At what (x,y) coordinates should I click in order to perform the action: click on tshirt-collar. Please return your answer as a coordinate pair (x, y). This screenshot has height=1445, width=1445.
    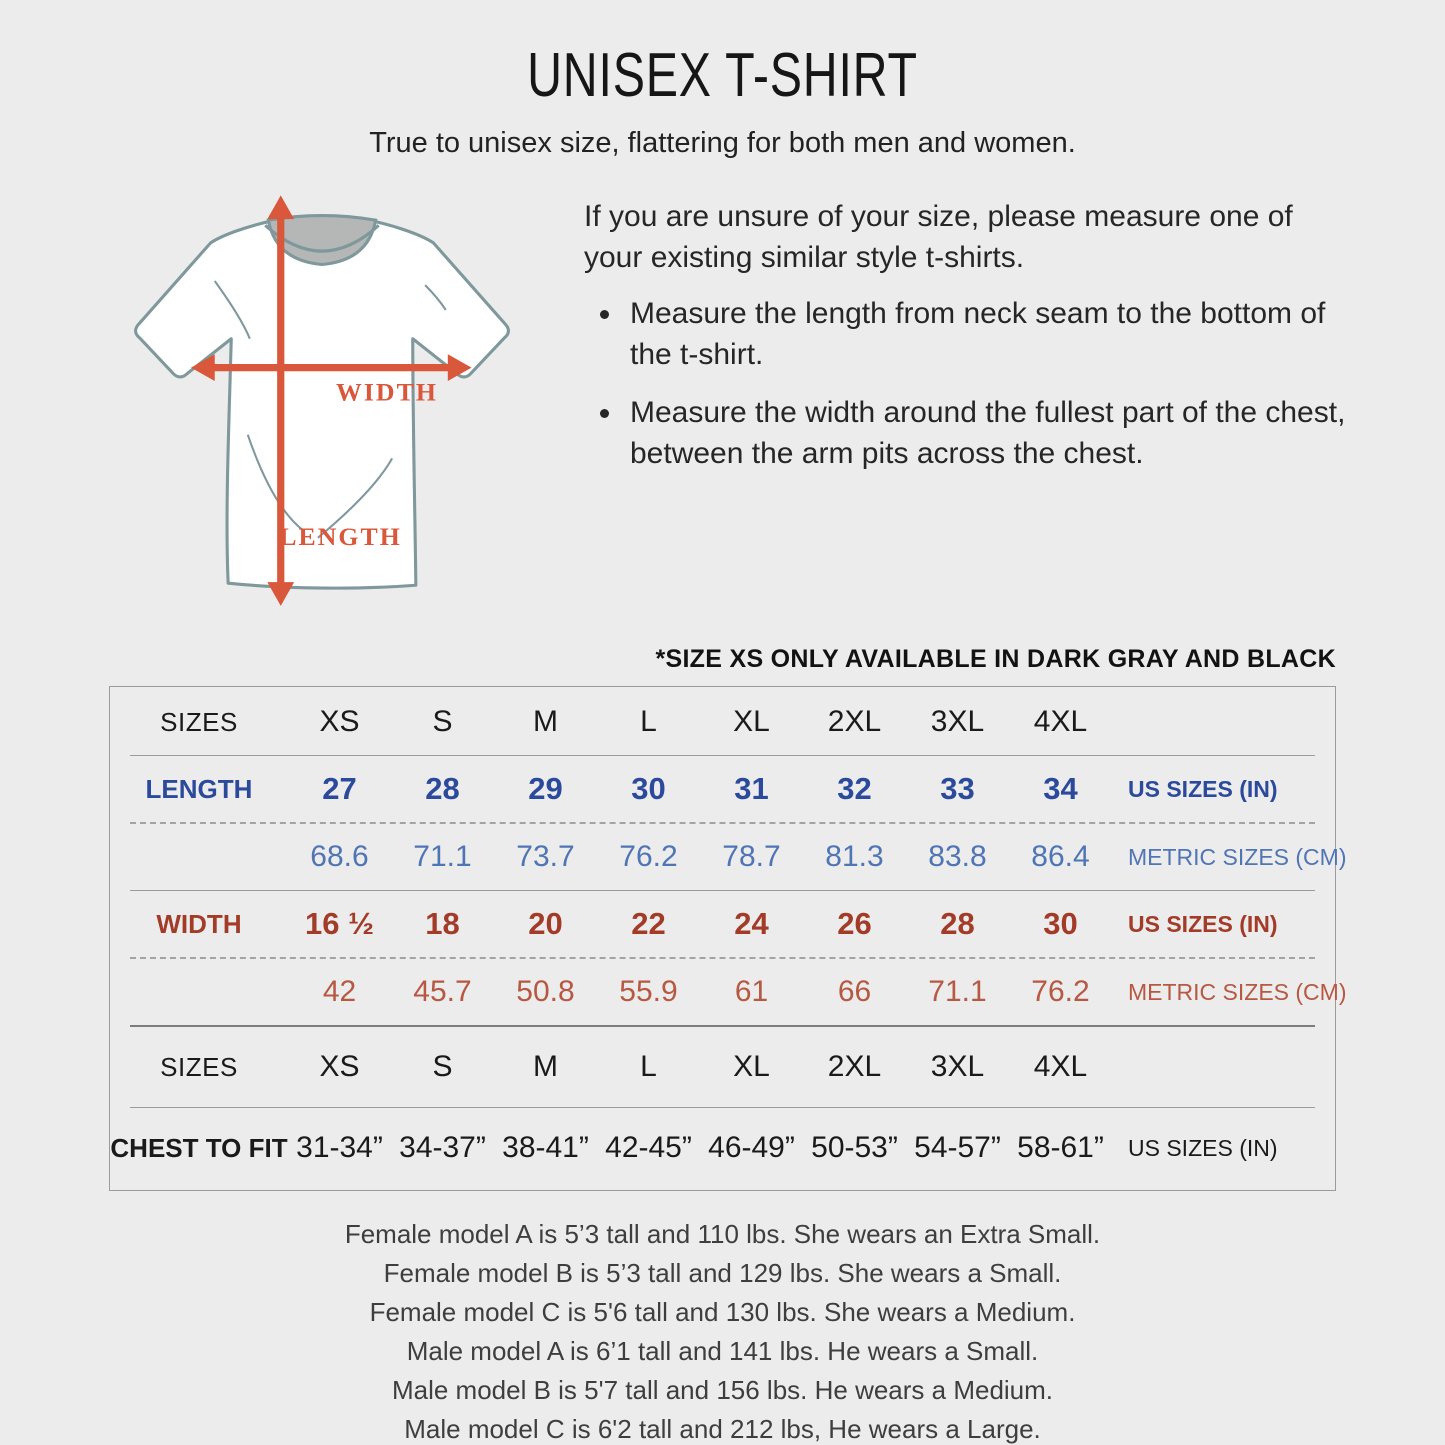
    Looking at the image, I should click on (322, 240).